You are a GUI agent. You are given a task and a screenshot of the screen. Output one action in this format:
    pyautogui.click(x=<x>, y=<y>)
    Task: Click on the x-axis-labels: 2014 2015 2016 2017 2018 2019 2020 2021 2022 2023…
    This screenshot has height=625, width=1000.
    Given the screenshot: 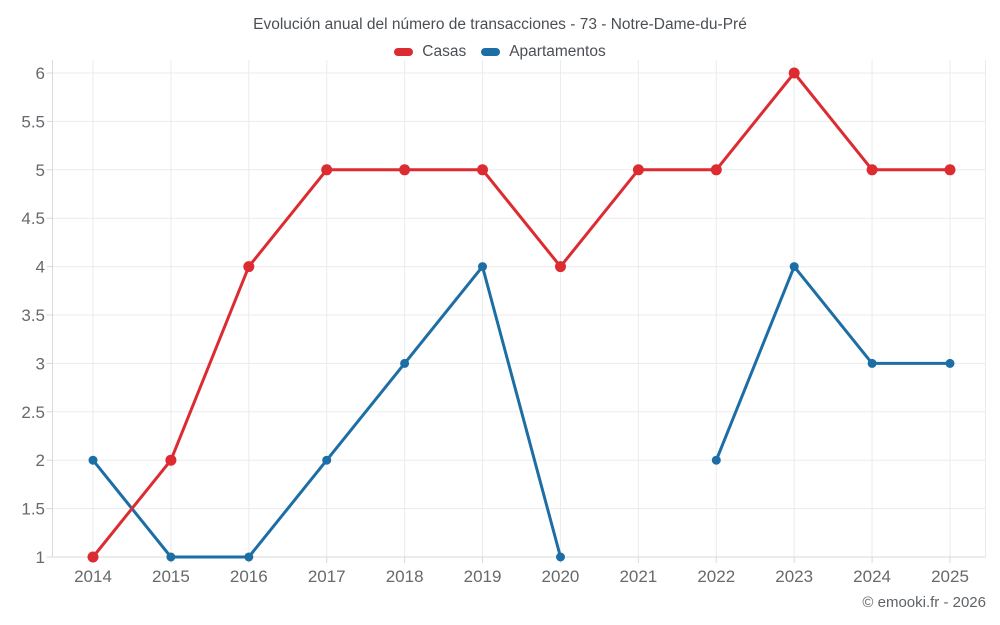 What is the action you would take?
    pyautogui.click(x=521, y=576)
    